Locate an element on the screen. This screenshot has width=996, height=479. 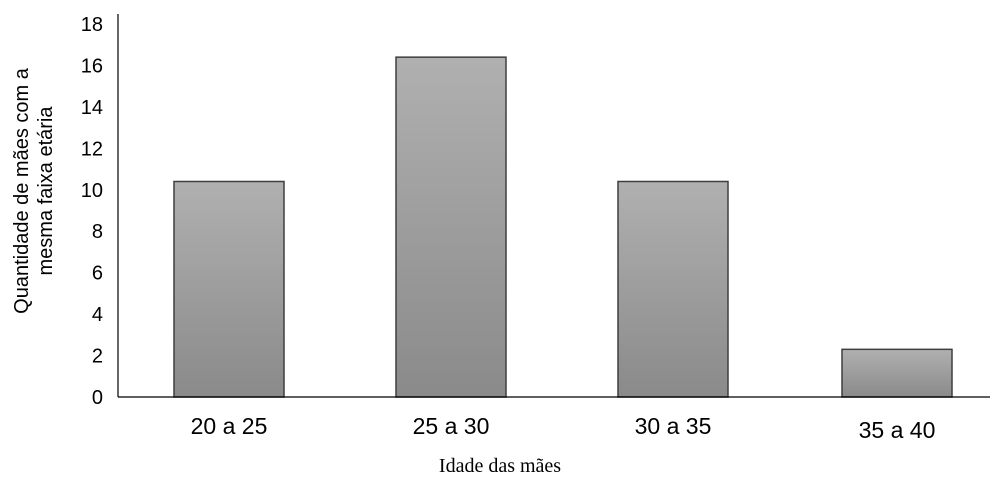
y-axis-tick-labels: 0 2 4 6 8 10 12 14 16 18 is located at coordinates (92, 211).